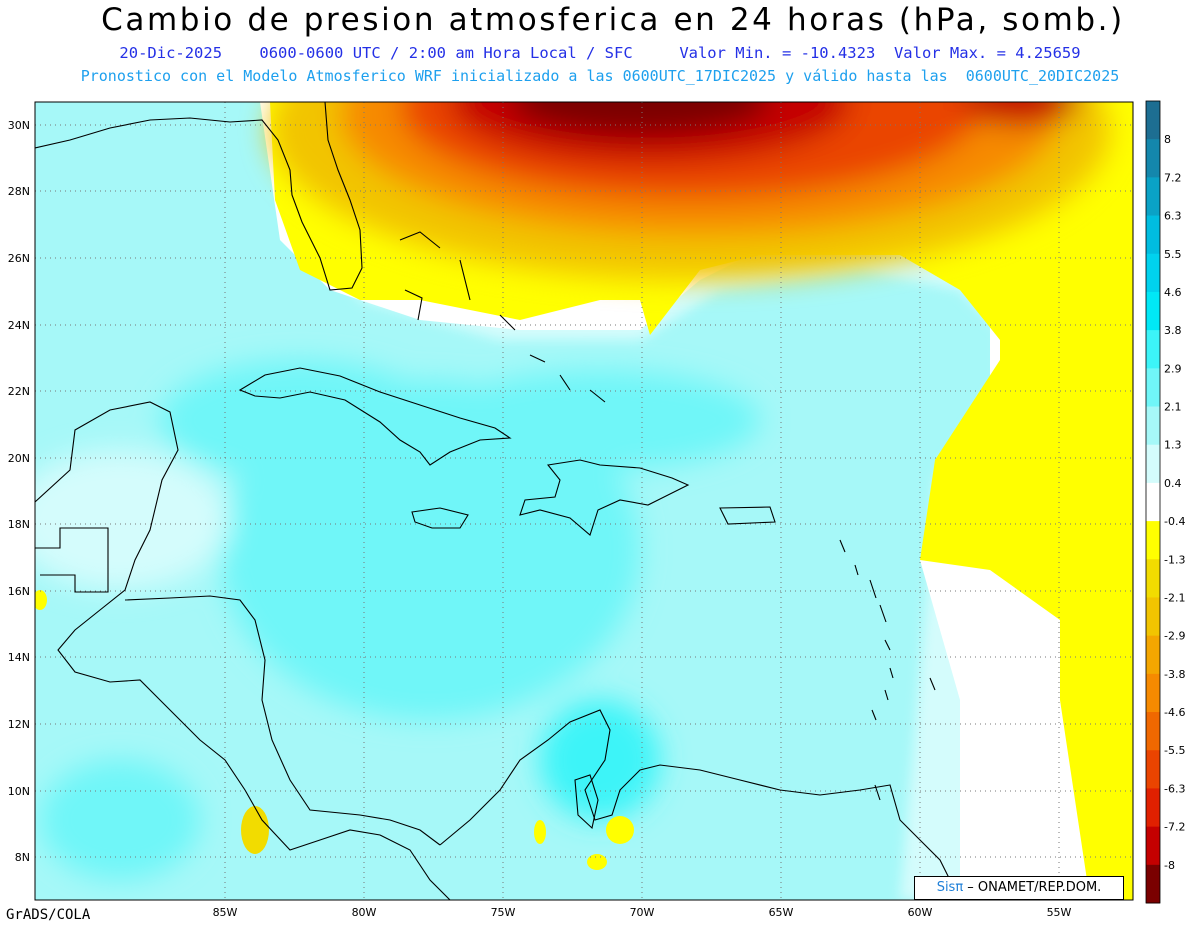 This screenshot has height=927, width=1200. What do you see at coordinates (225, 912) in the screenshot?
I see `lon-label: 85W` at bounding box center [225, 912].